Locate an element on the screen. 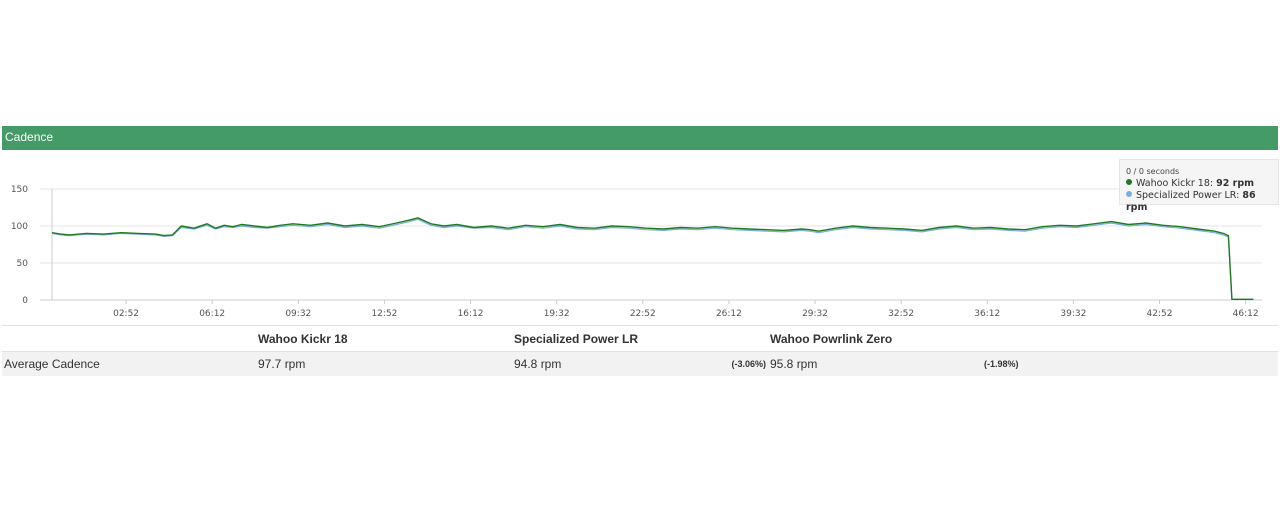  y-tick-label: 100 is located at coordinates (19, 227).